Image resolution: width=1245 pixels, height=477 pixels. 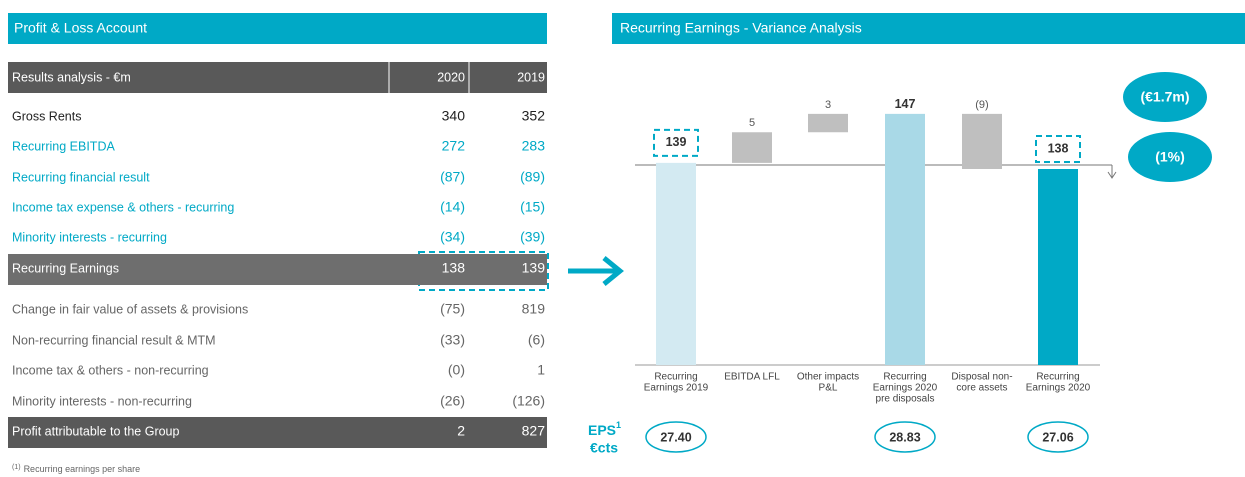 I want to click on row-value: 138, so click(x=454, y=268).